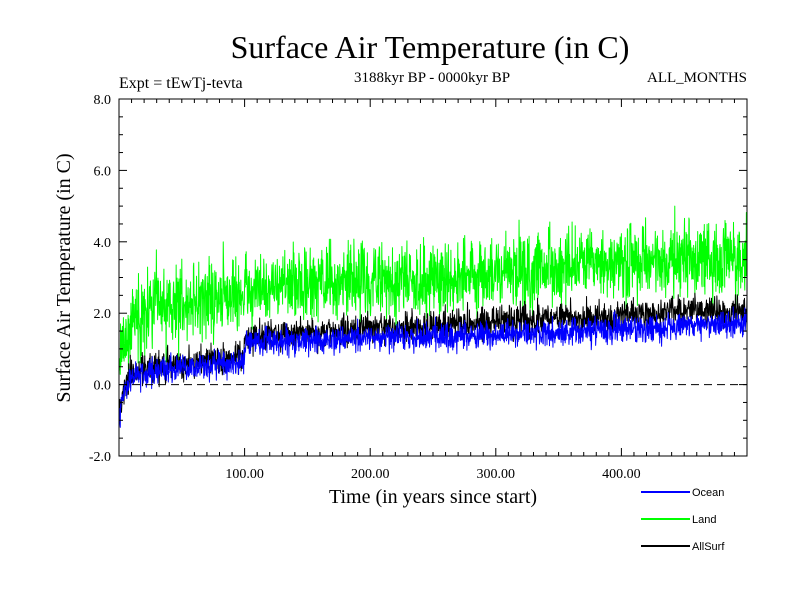  Describe the element at coordinates (708, 493) in the screenshot. I see `legend-label-ocean: Ocean` at that location.